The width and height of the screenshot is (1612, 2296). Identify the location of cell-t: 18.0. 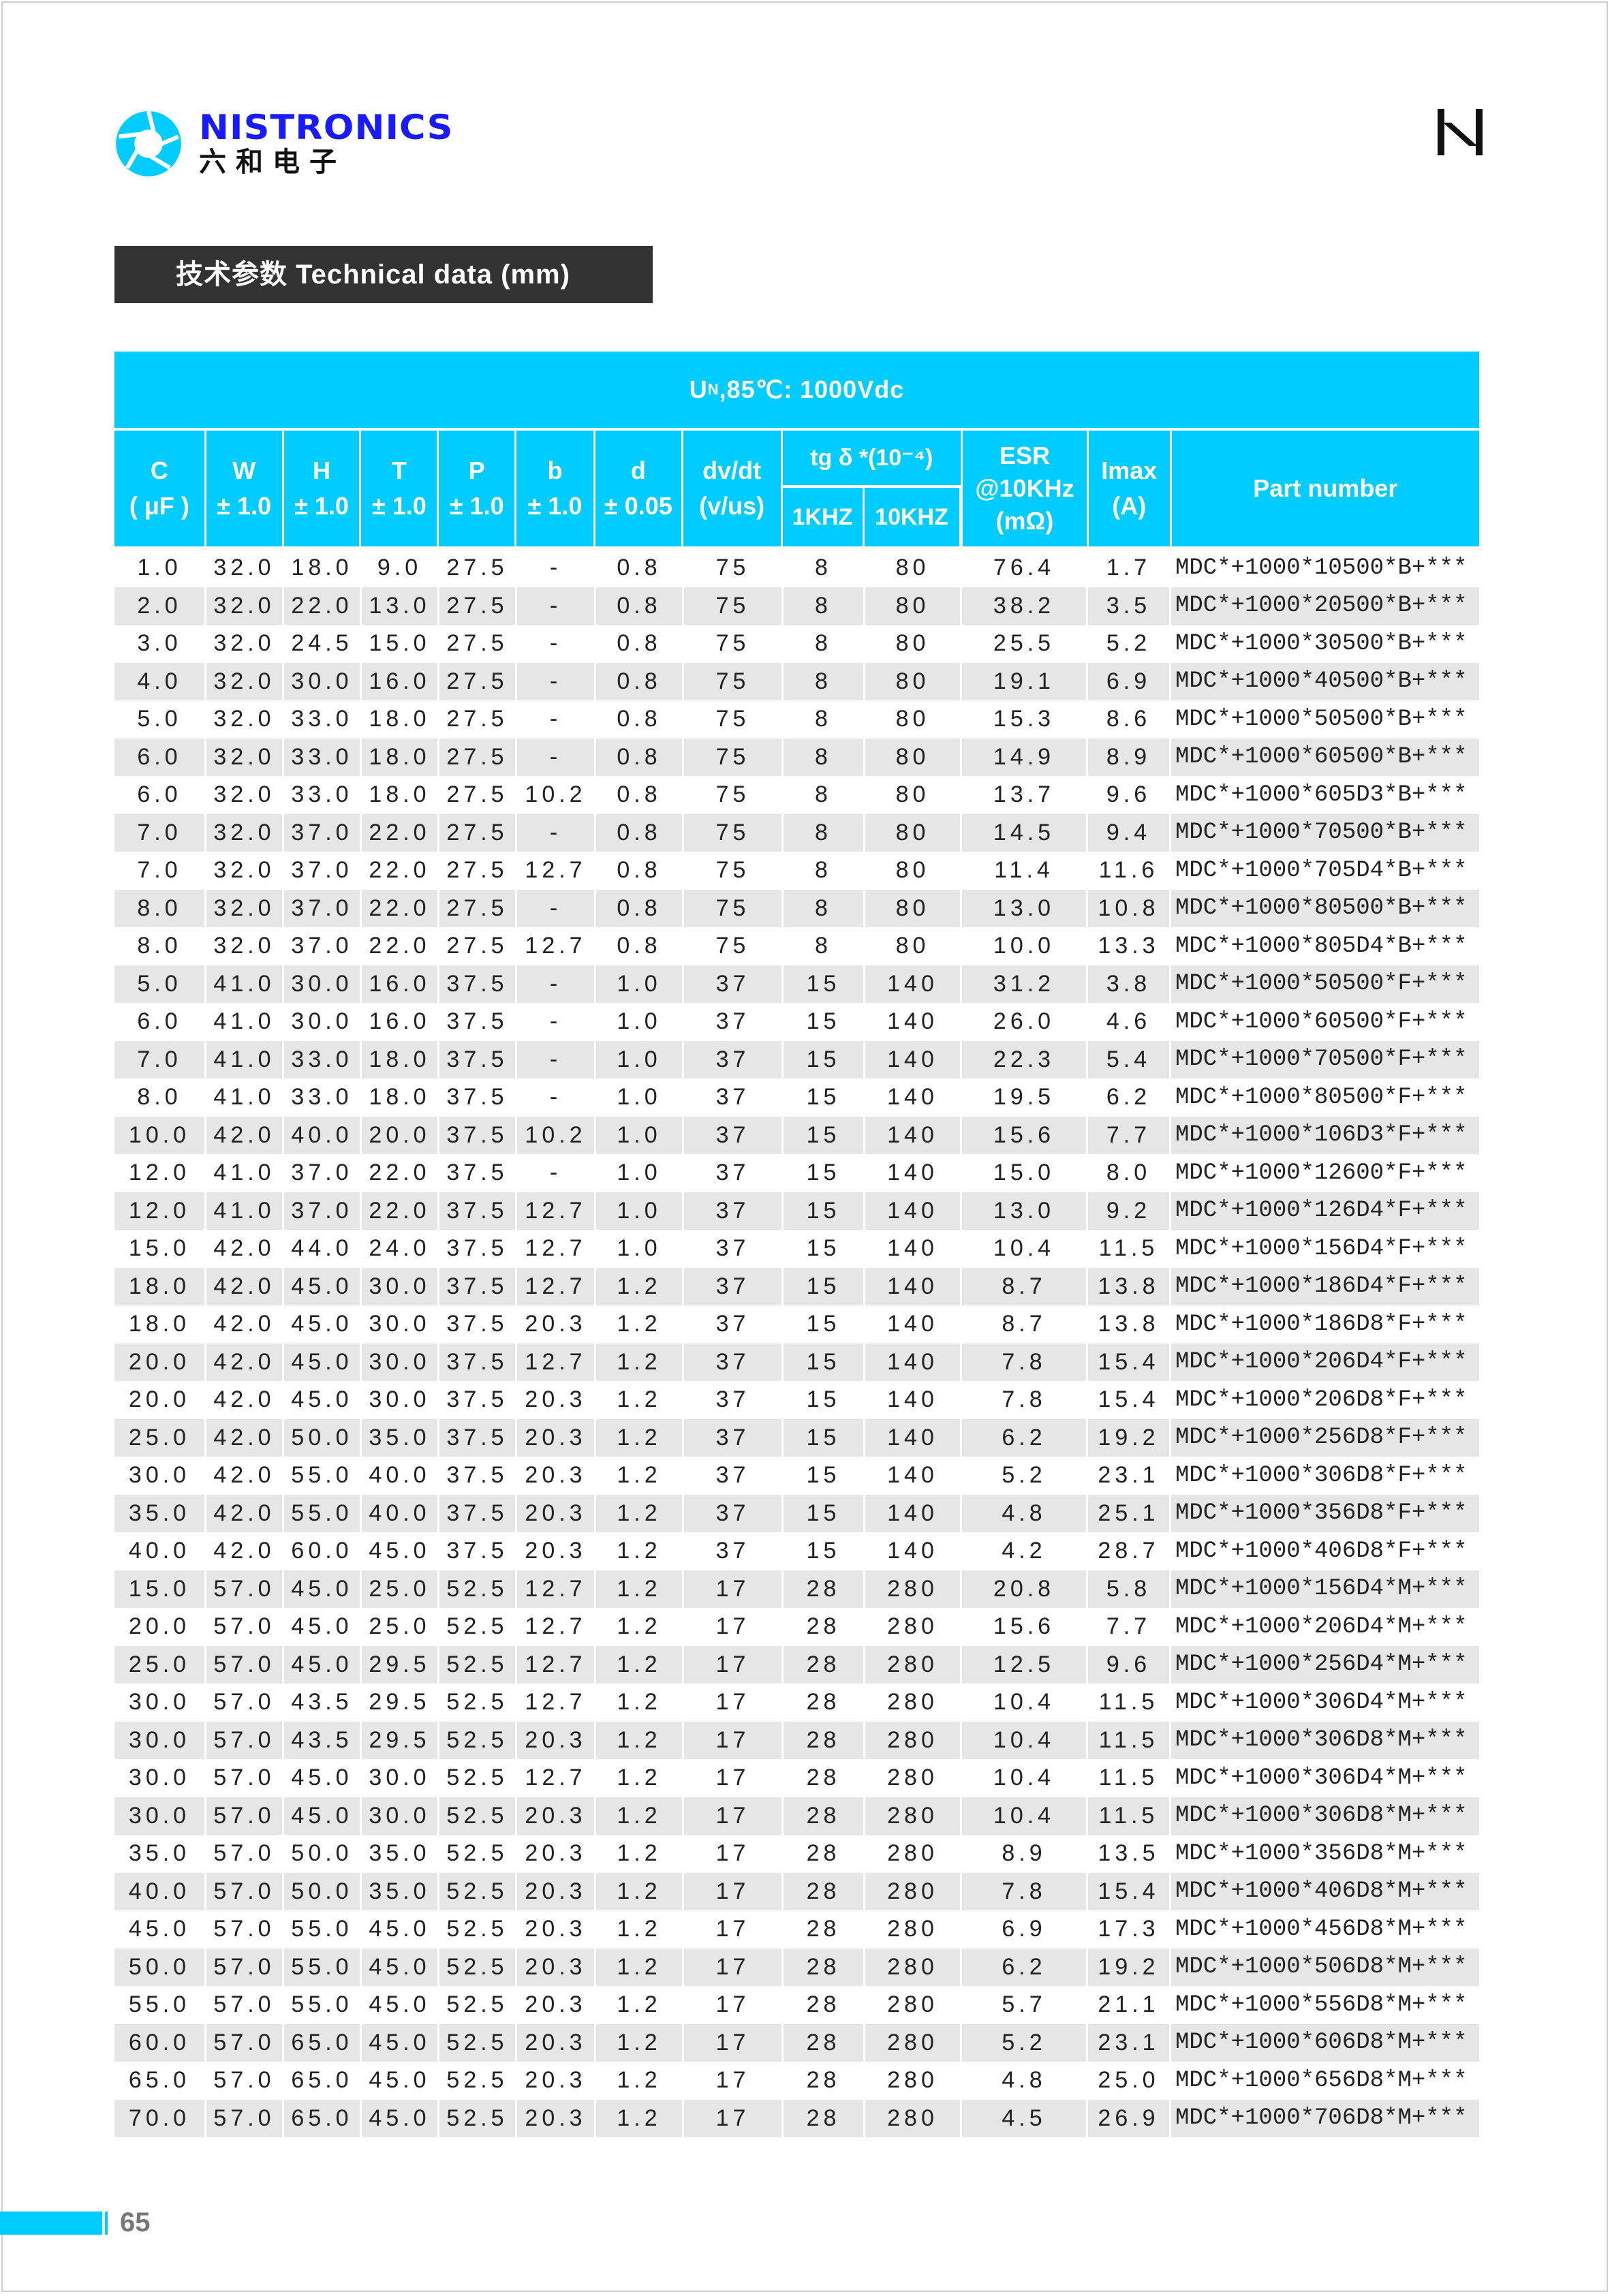
(401, 757).